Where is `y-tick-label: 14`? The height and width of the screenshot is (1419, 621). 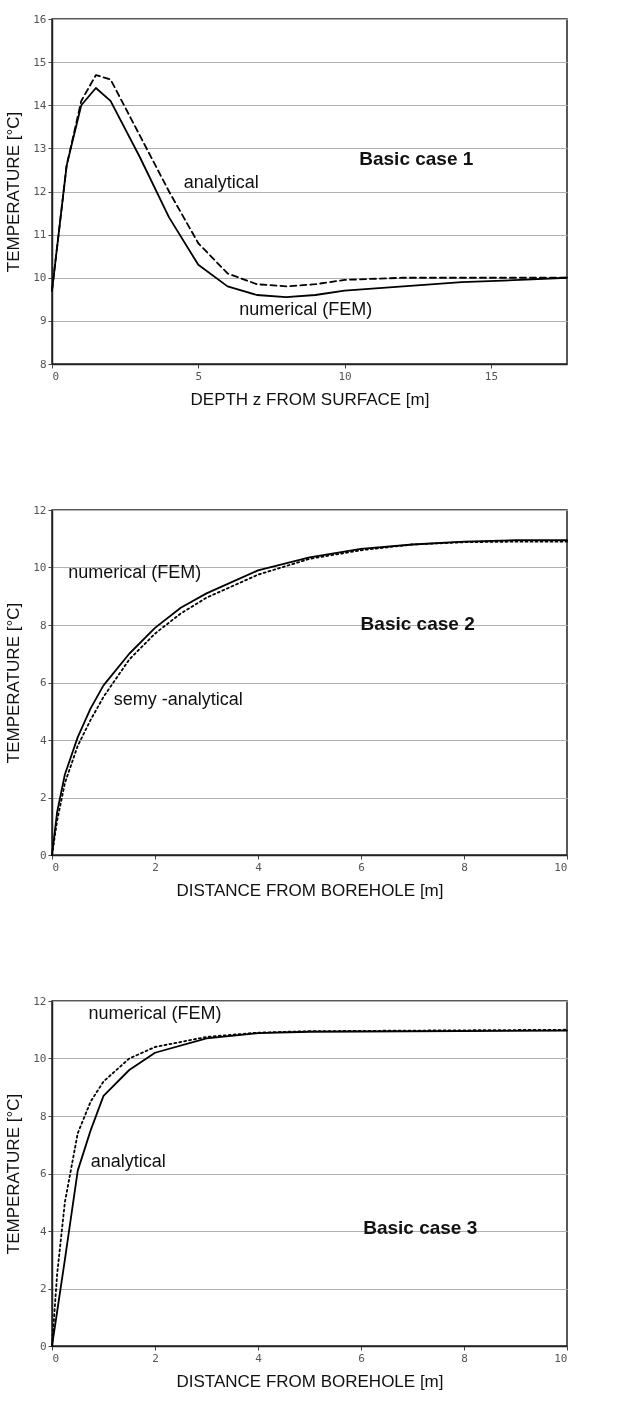 y-tick-label: 14 is located at coordinates (40, 105).